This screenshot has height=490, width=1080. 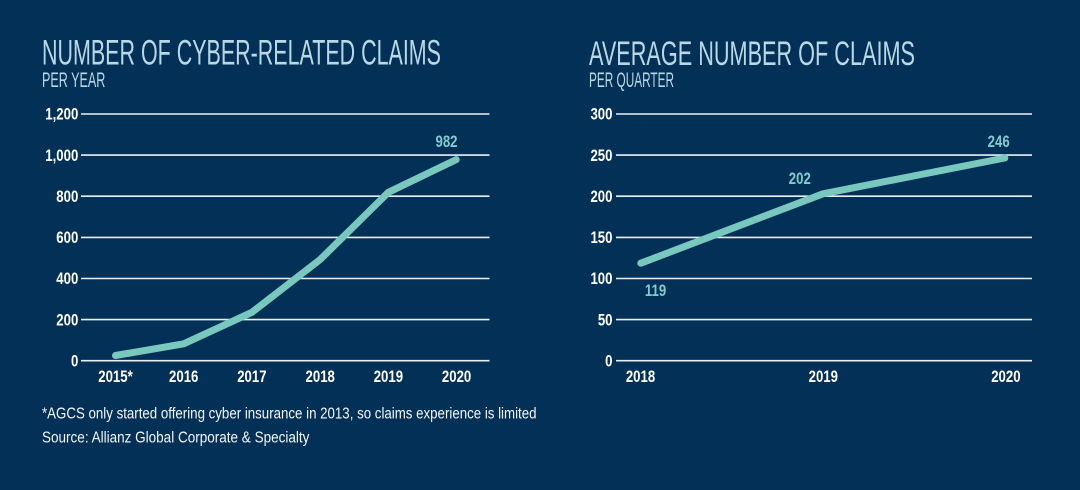 What do you see at coordinates (601, 239) in the screenshot?
I see `svg-text: 150` at bounding box center [601, 239].